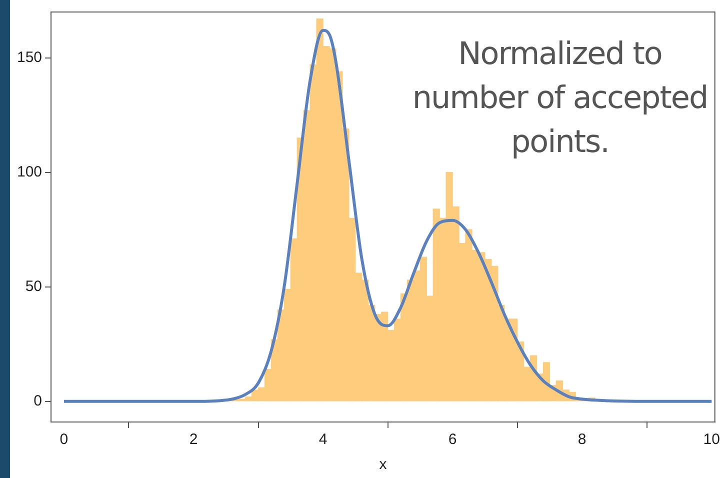 The image size is (723, 478). Describe the element at coordinates (383, 465) in the screenshot. I see `x-axis-title: x` at that location.